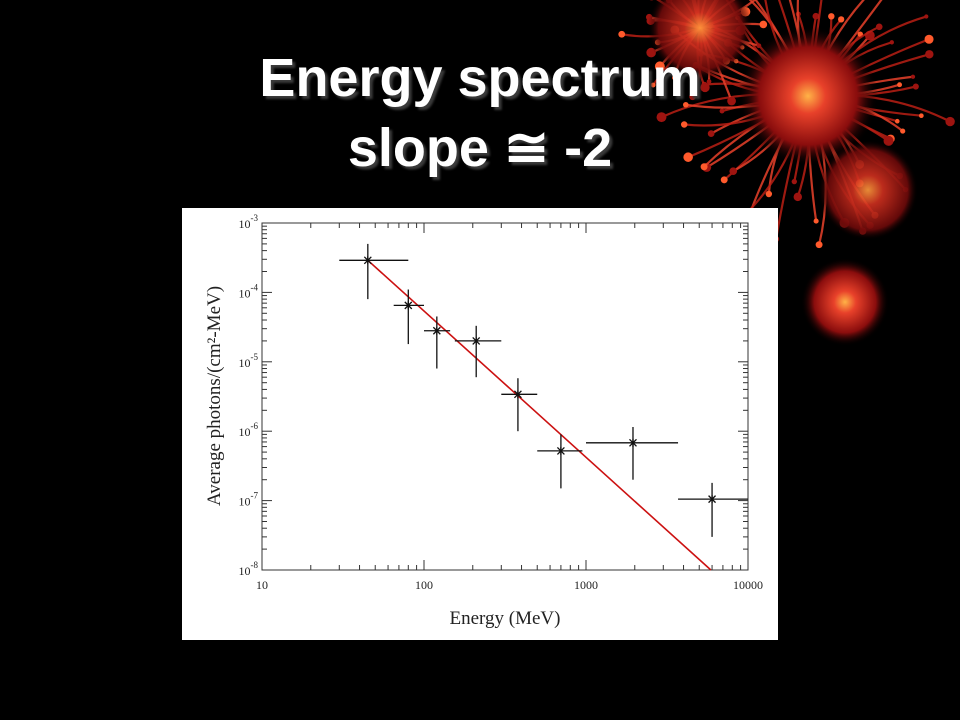 This screenshot has width=960, height=720. Describe the element at coordinates (586, 585) in the screenshot. I see `x-tick-label: 1000` at that location.